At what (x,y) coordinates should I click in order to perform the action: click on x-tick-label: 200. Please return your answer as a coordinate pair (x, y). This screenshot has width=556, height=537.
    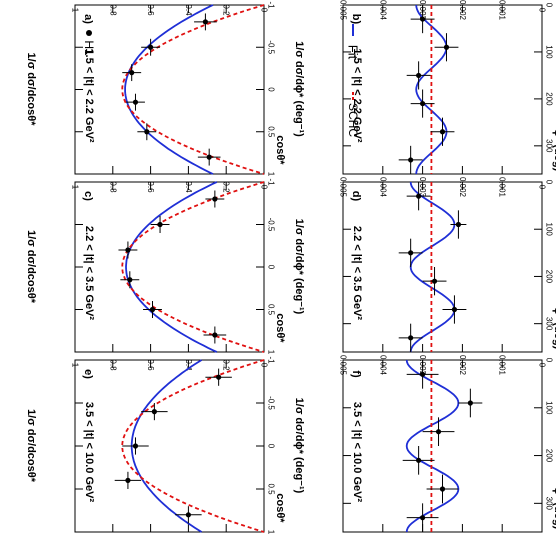
    Looking at the image, I should click on (549, 277).